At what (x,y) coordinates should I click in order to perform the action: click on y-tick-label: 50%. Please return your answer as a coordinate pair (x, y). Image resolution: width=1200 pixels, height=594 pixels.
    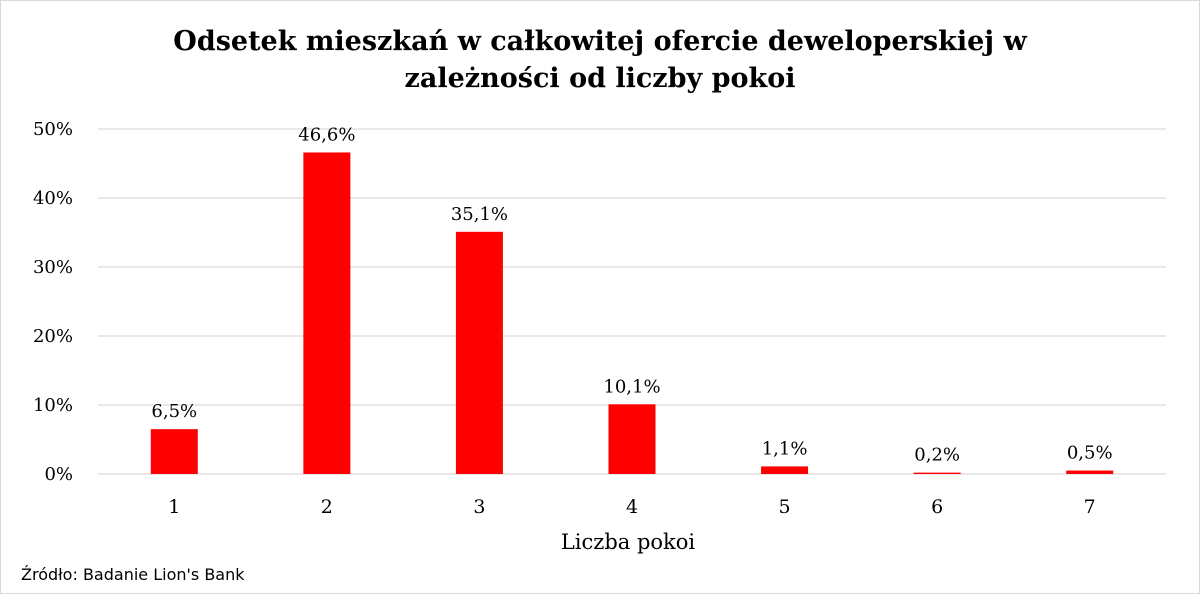
    Looking at the image, I should click on (53, 129).